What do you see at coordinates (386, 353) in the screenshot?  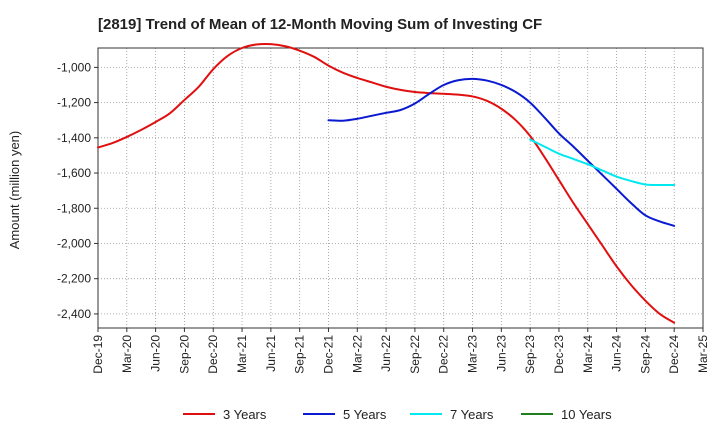 I see `x-tick-label: Jun-22` at bounding box center [386, 353].